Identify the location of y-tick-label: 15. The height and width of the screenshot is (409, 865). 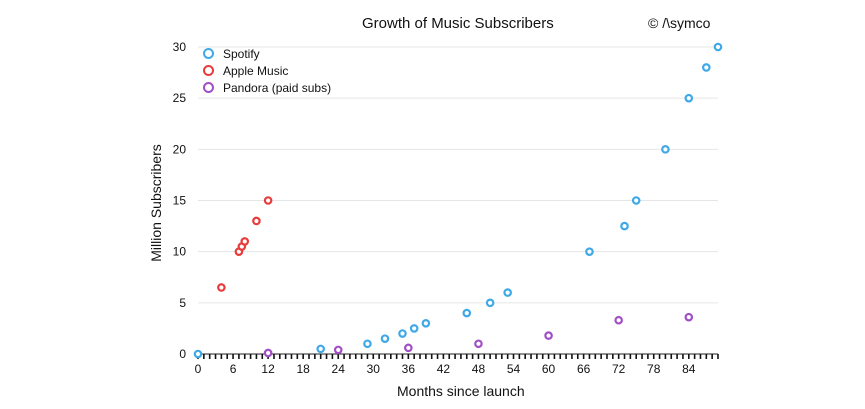
(180, 201).